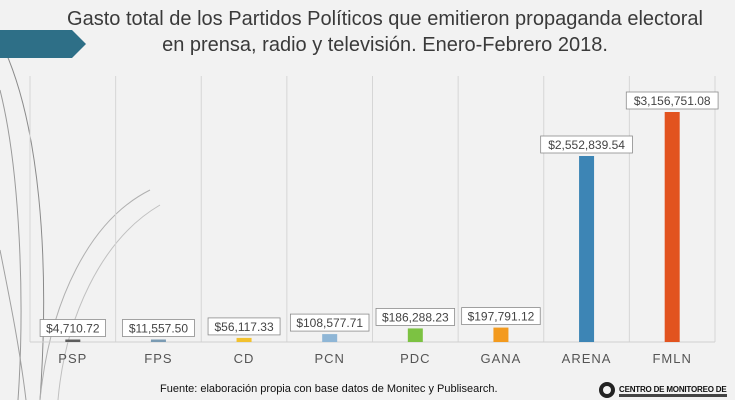 This screenshot has height=400, width=735. I want to click on bar-pcn, so click(330, 338).